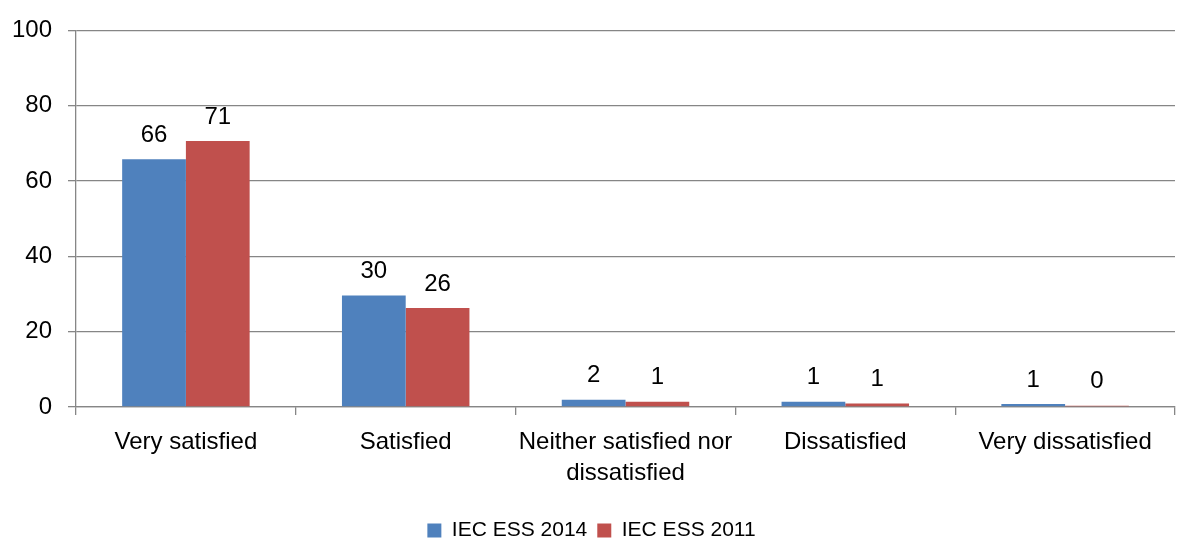 The height and width of the screenshot is (539, 1189). I want to click on data-label: 2, so click(593, 374).